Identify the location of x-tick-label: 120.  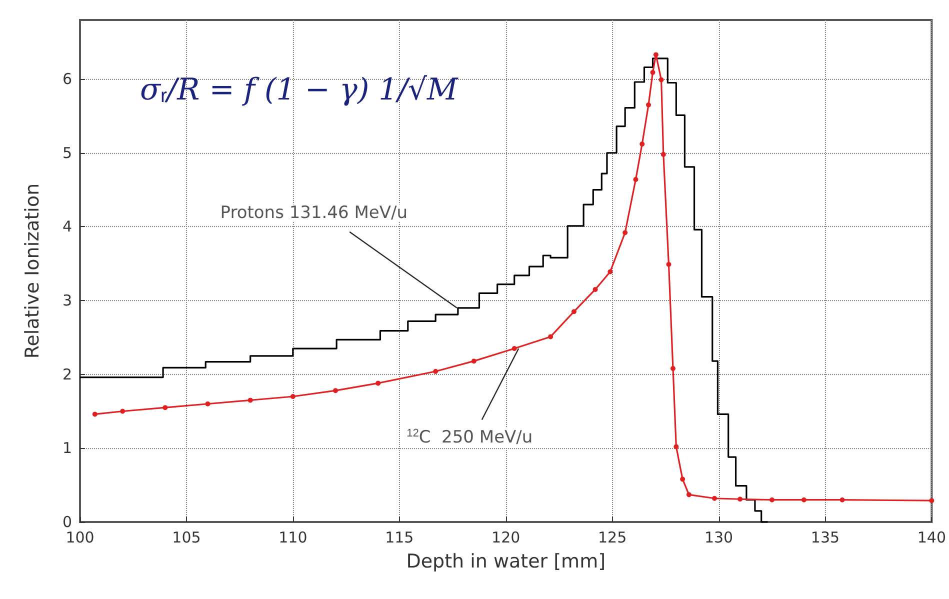
(506, 537).